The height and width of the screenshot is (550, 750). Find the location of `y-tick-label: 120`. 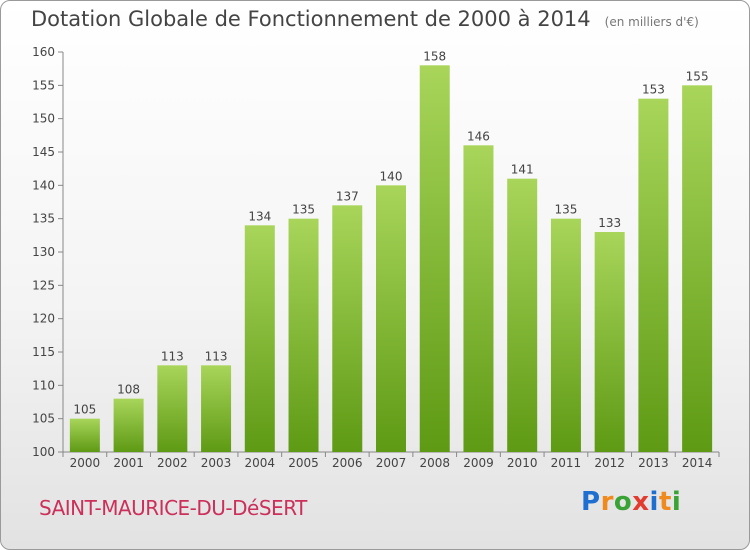

y-tick-label: 120 is located at coordinates (43, 319).